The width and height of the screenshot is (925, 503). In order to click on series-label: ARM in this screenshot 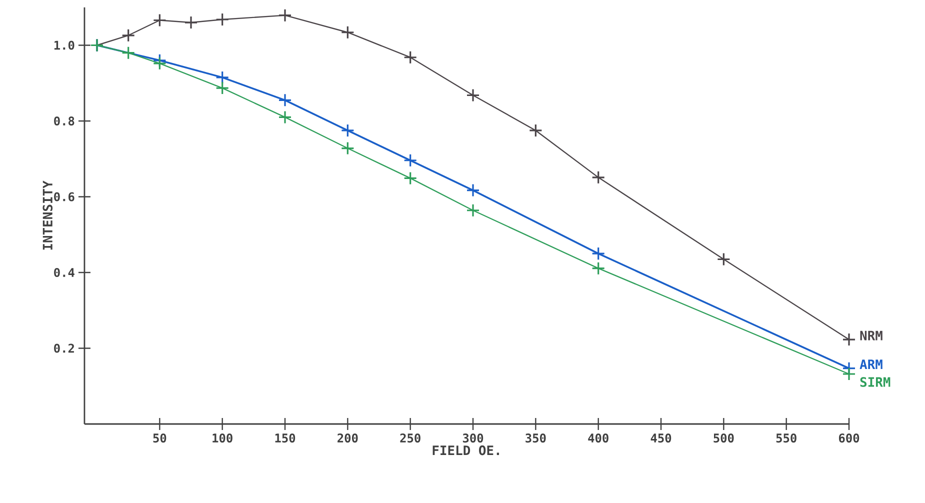, I will do `click(871, 365)`.